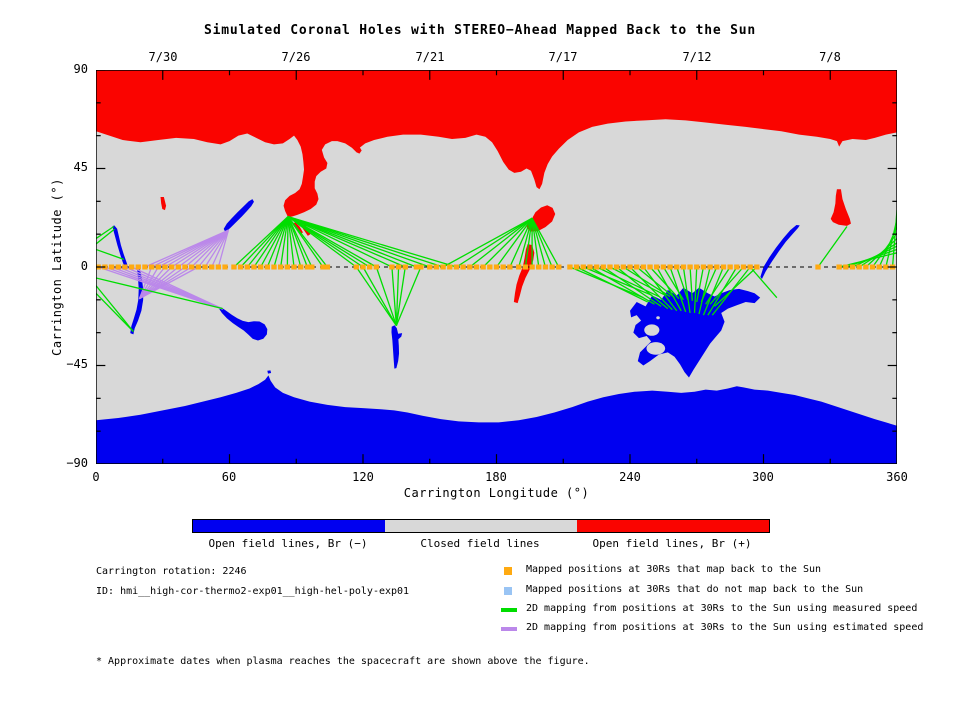  I want to click on y-tick-label: 45, so click(80, 167).